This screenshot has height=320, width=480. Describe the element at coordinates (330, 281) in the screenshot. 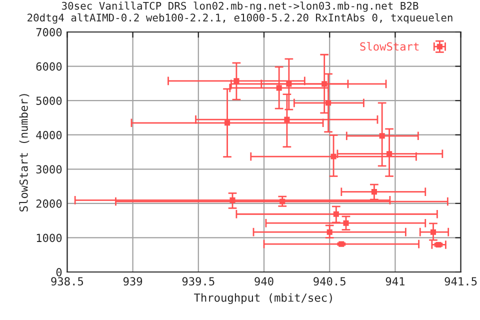

I see `x-tick-label: 940.5` at that location.